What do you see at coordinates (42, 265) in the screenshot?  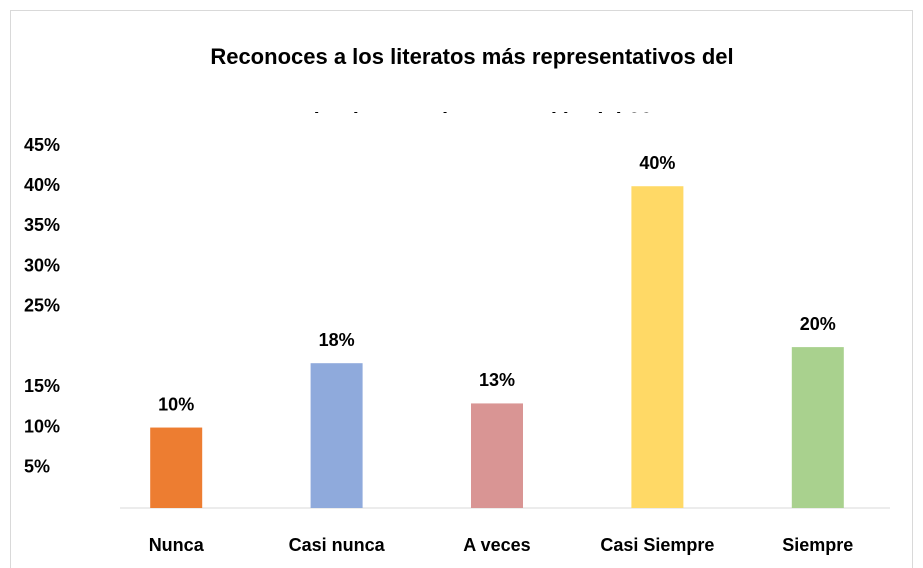 I see `y-tick-label: 30%` at bounding box center [42, 265].